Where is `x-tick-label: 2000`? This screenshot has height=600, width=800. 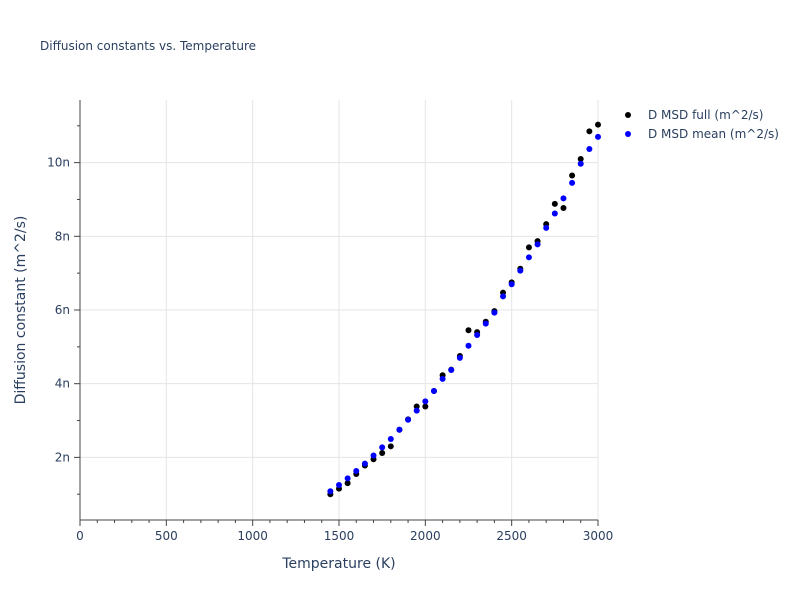 x-tick-label: 2000 is located at coordinates (425, 536).